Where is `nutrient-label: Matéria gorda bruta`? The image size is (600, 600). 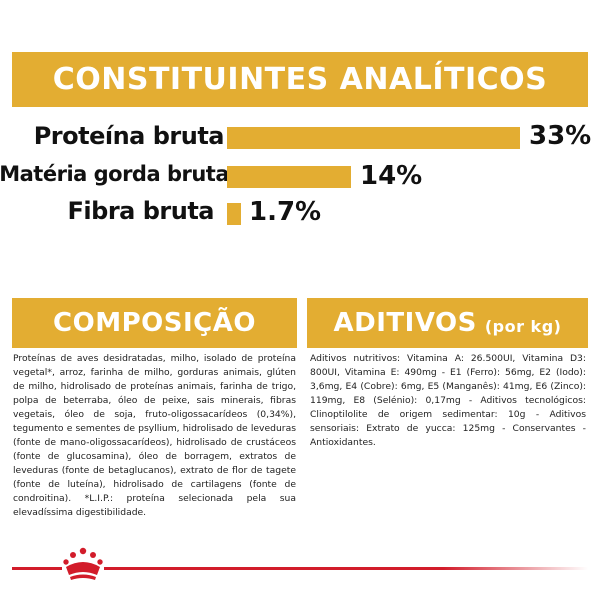 nutrient-label: Matéria gorda bruta is located at coordinates (114, 174).